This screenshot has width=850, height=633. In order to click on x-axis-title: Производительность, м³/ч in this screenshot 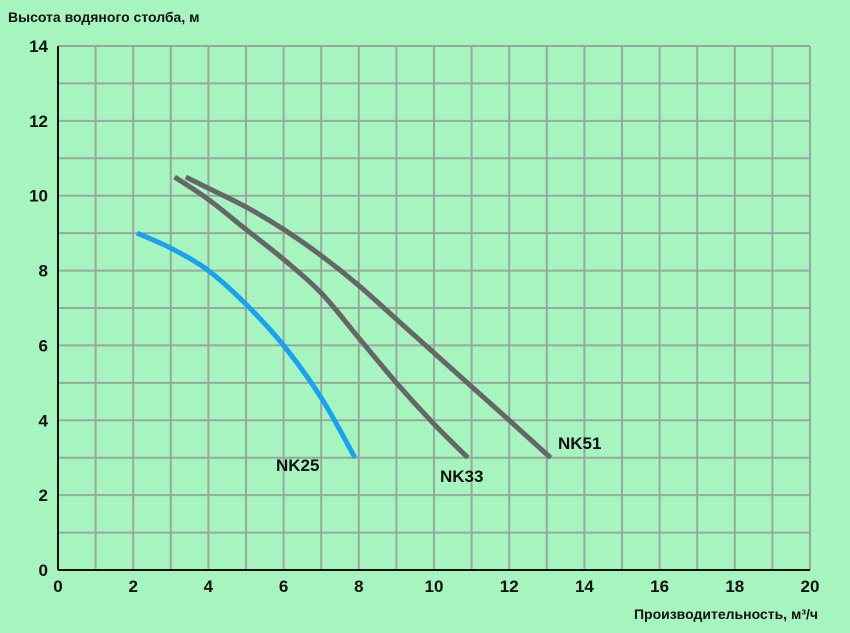, I will do `click(726, 614)`.